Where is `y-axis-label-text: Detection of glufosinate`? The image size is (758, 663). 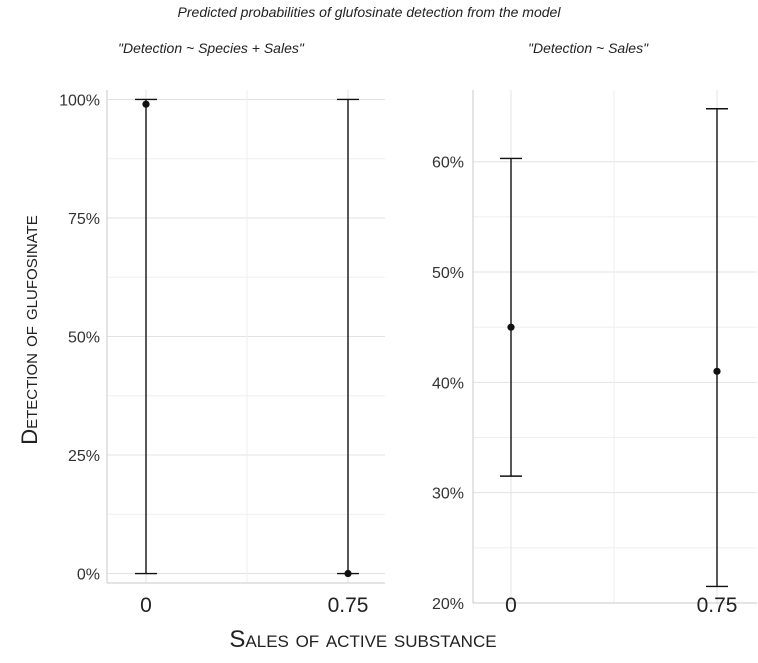
y-axis-label-text: Detection of glufosinate is located at coordinates (29, 330).